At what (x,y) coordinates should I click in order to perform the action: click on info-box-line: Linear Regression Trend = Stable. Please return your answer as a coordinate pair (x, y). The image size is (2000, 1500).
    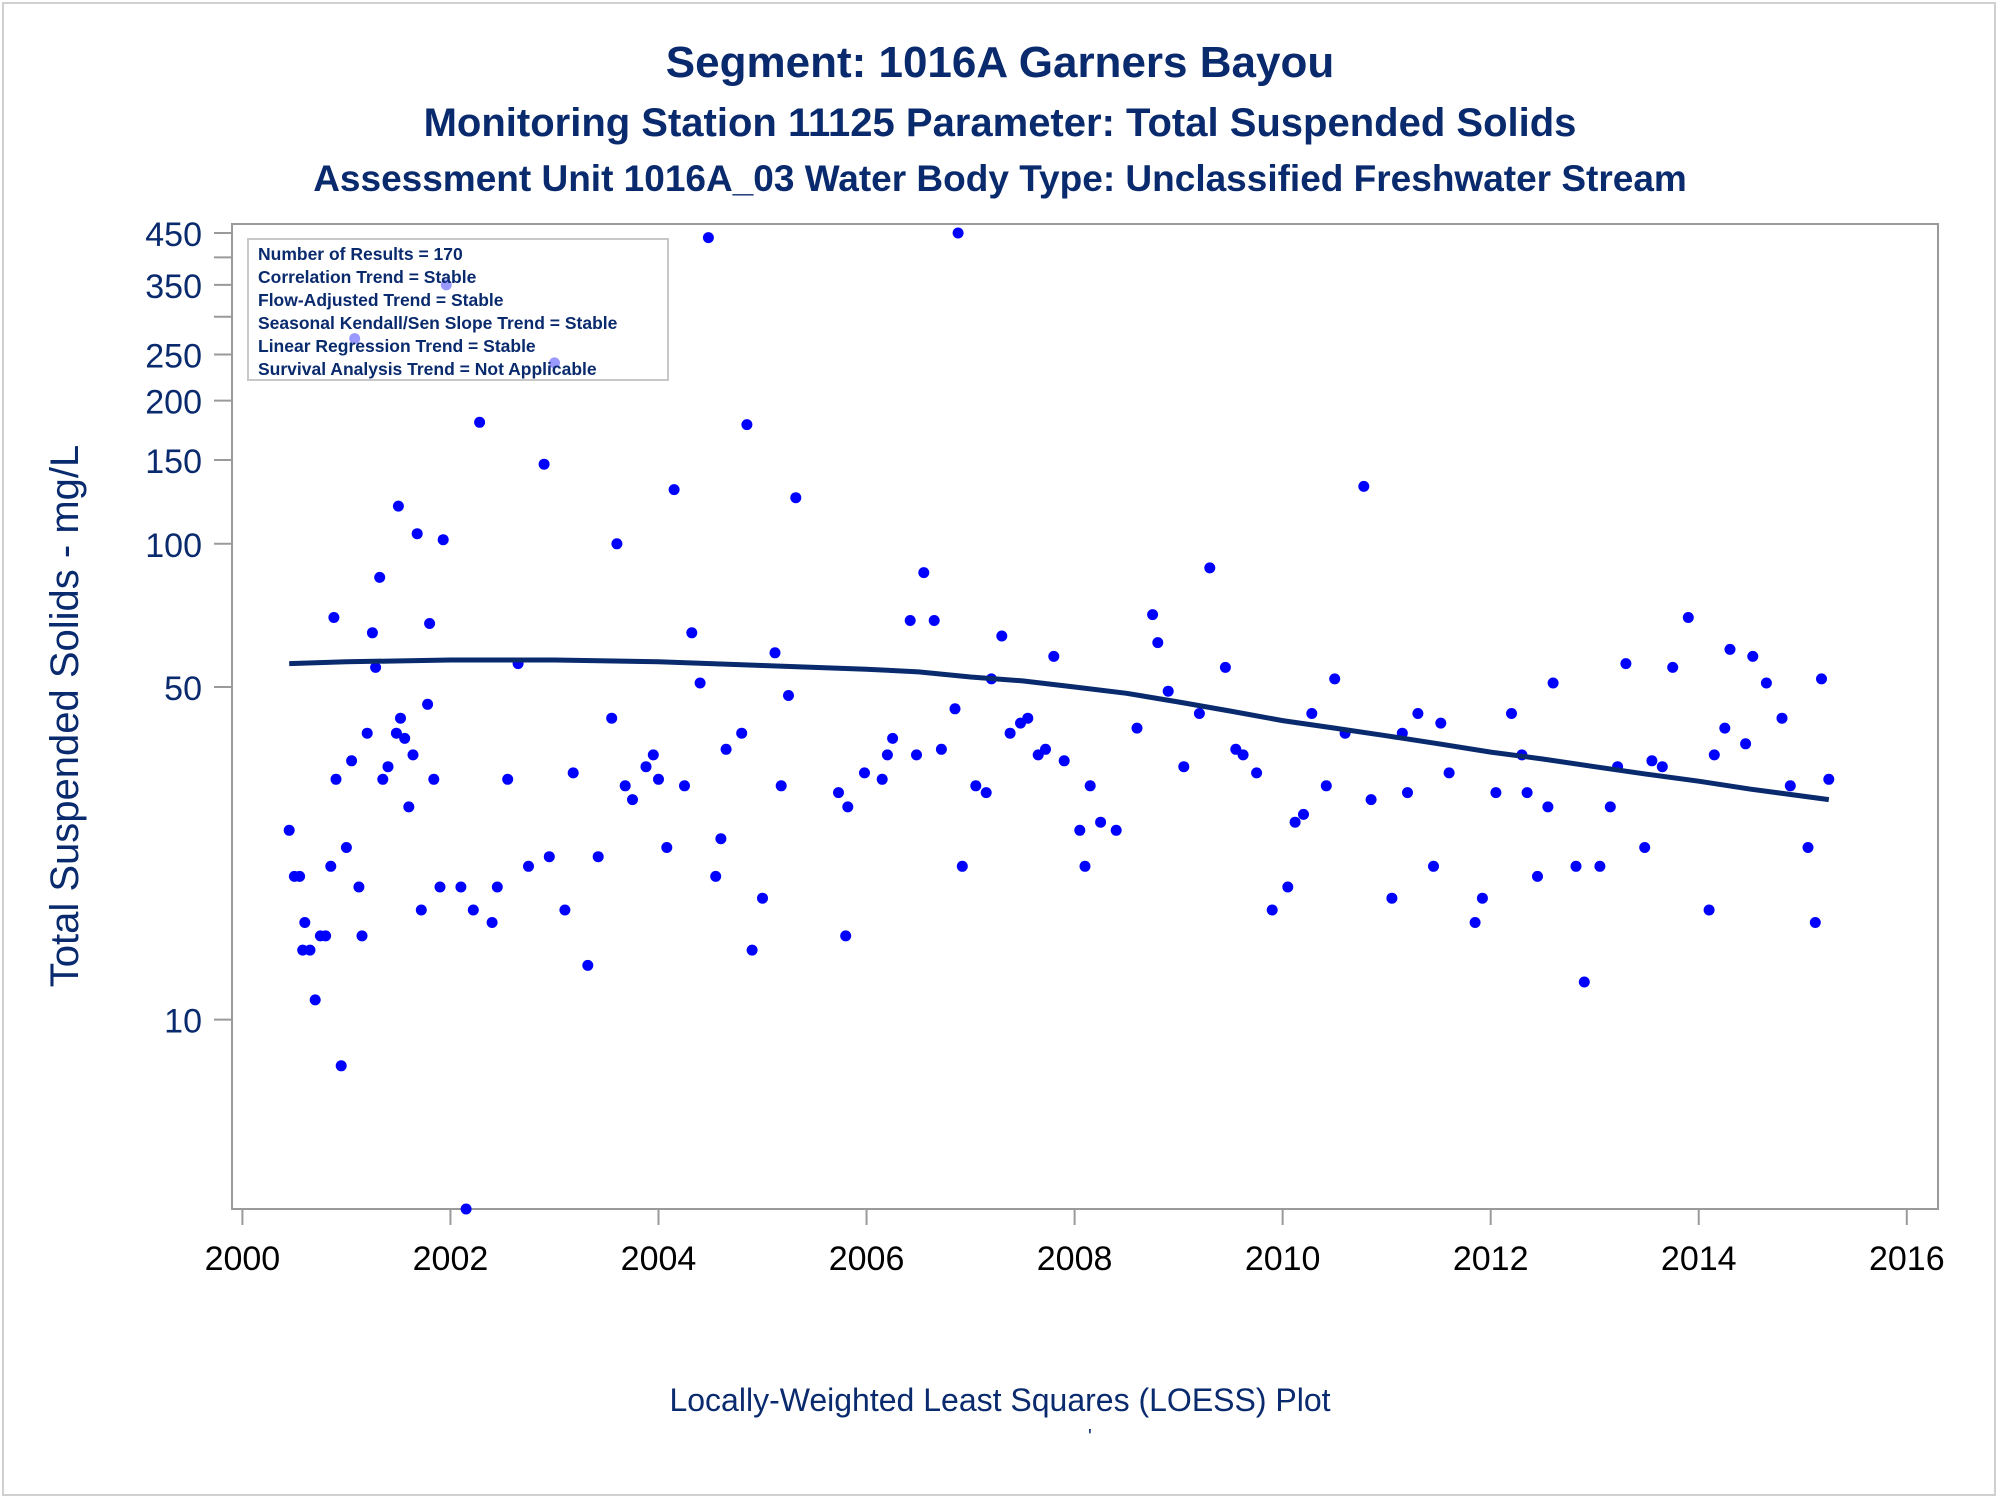
    Looking at the image, I should click on (397, 346).